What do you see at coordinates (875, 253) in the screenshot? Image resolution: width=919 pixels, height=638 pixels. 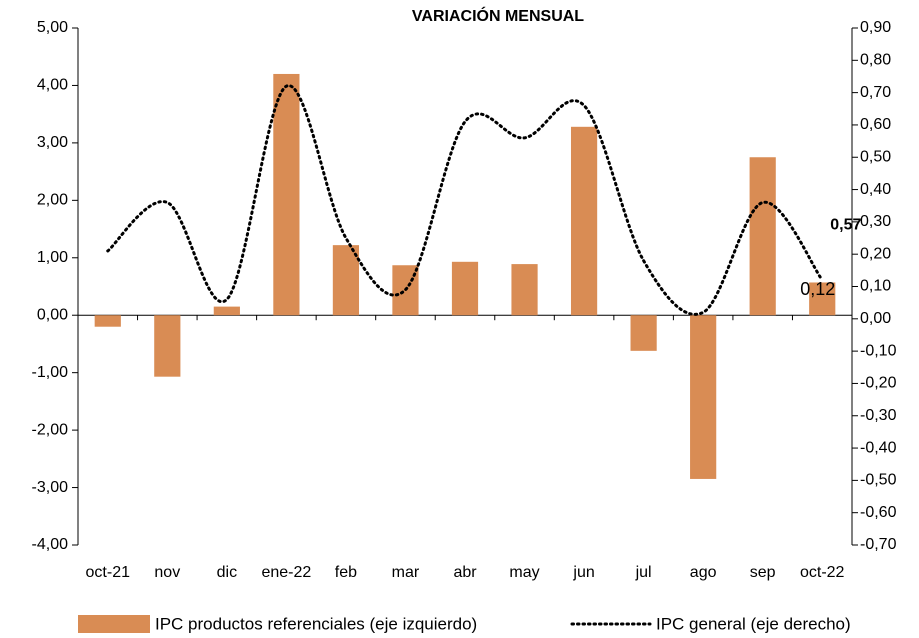 I see `y2-tick-label: 0,20` at bounding box center [875, 253].